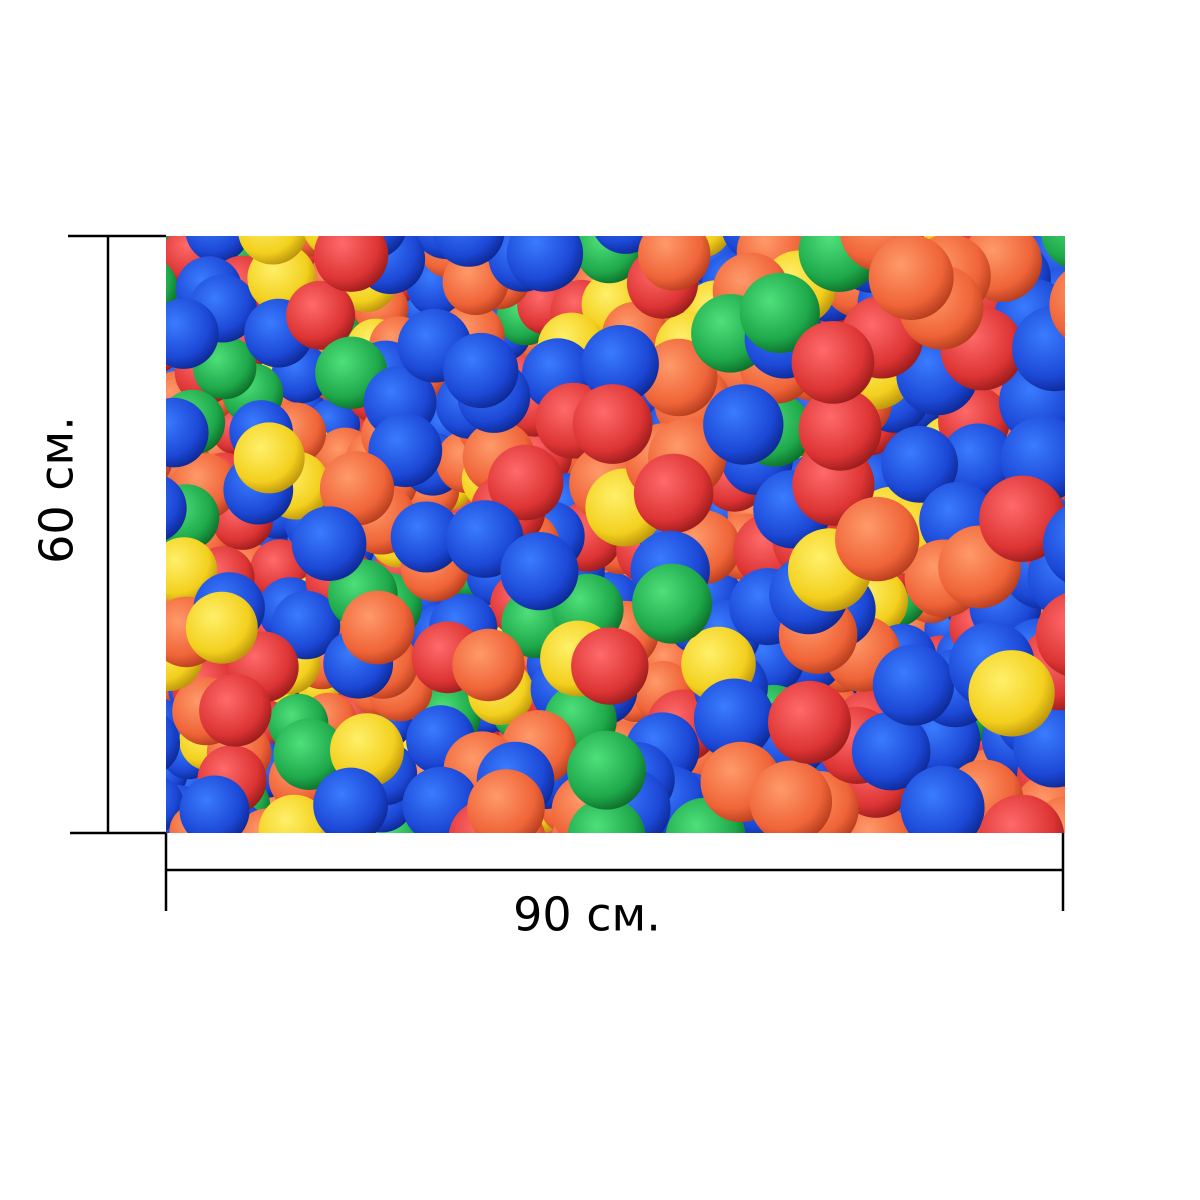 Image resolution: width=1200 pixels, height=1200 pixels. Describe the element at coordinates (587, 915) in the screenshot. I see `width-label: 90 см.` at that location.